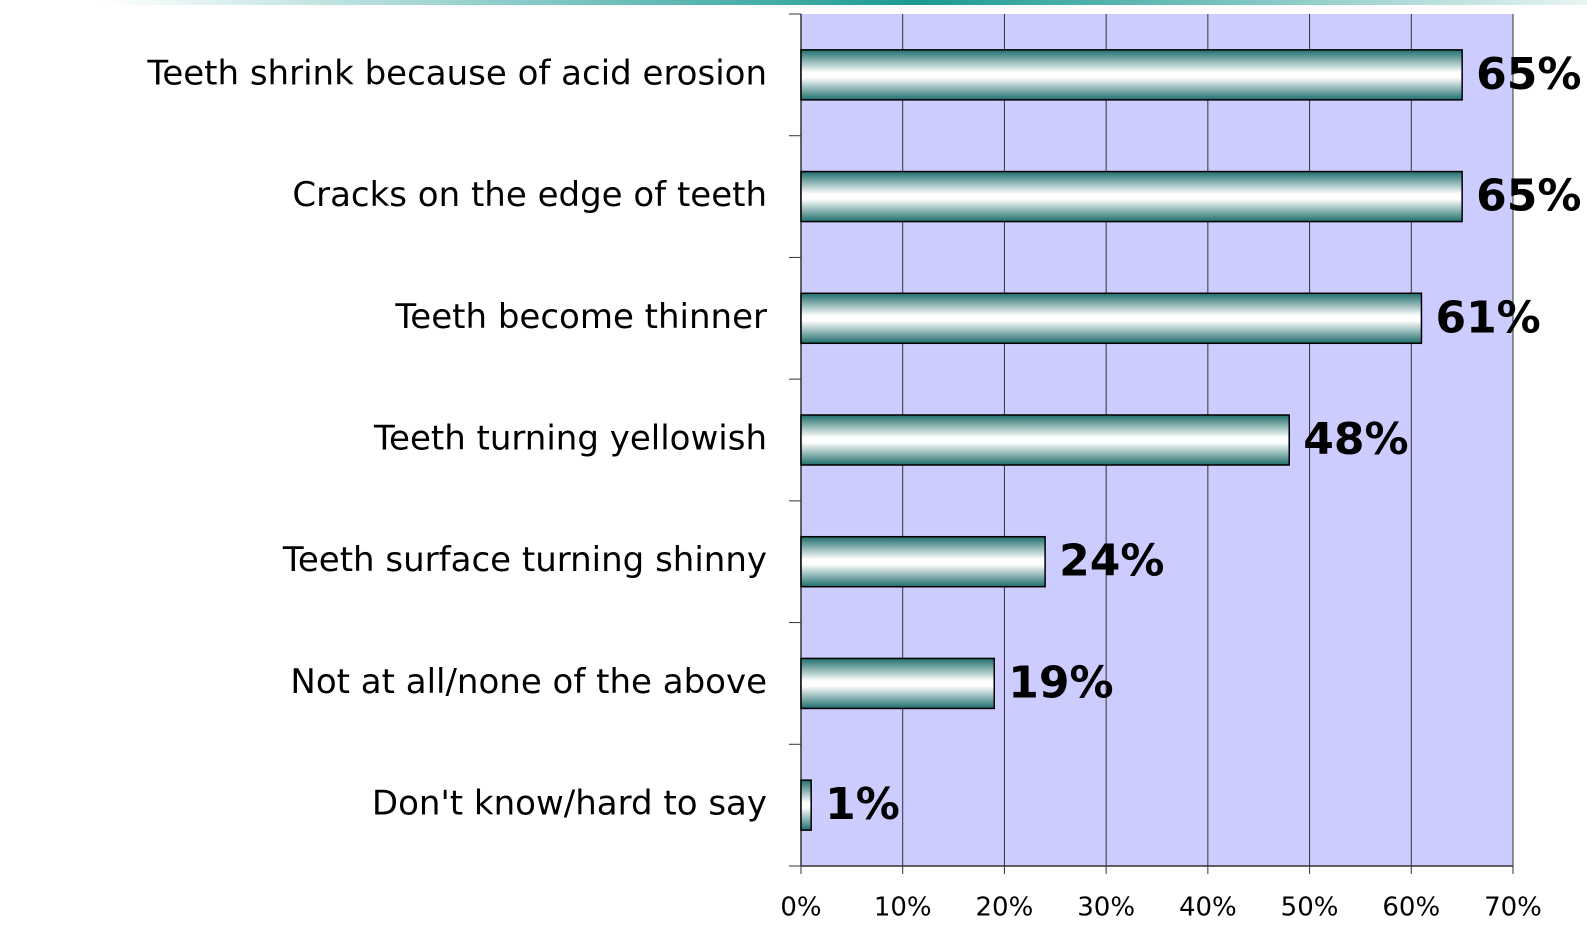  I want to click on value-label: 24%, so click(1111, 561).